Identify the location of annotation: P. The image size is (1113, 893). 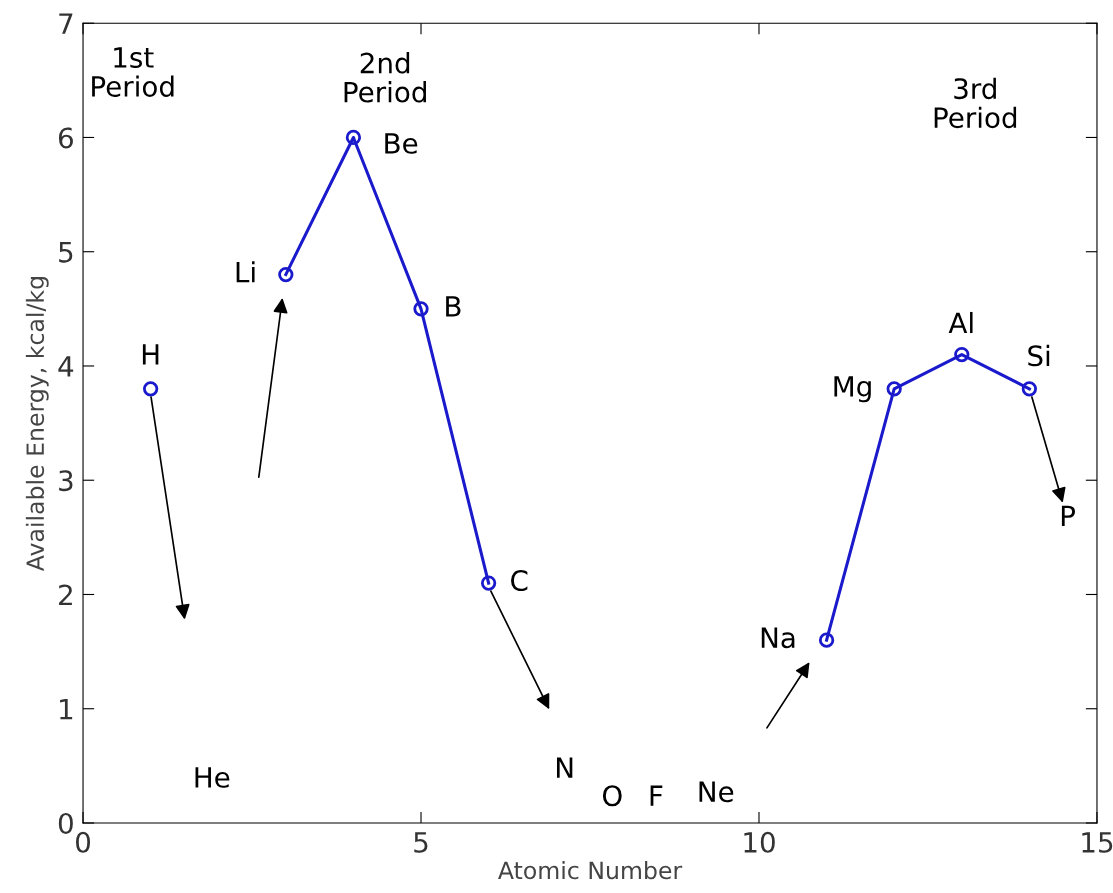
(1068, 515).